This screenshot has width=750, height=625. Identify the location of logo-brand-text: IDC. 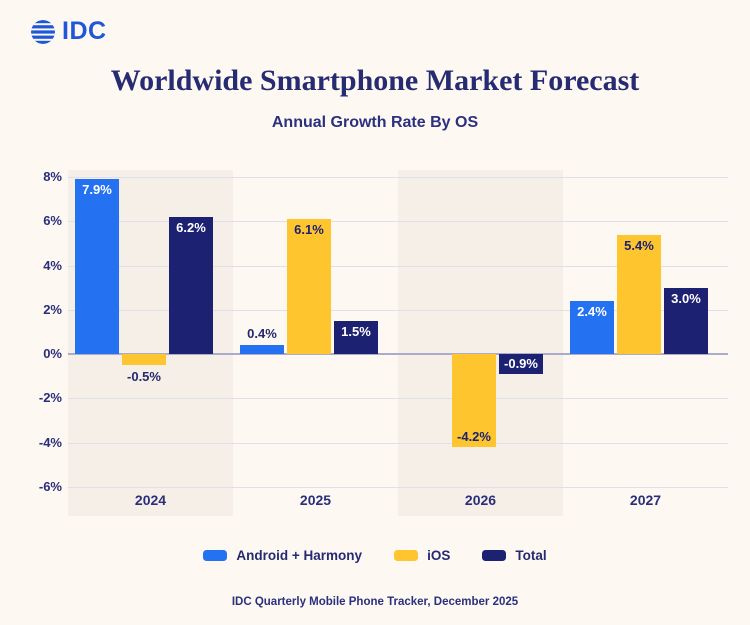
(84, 31).